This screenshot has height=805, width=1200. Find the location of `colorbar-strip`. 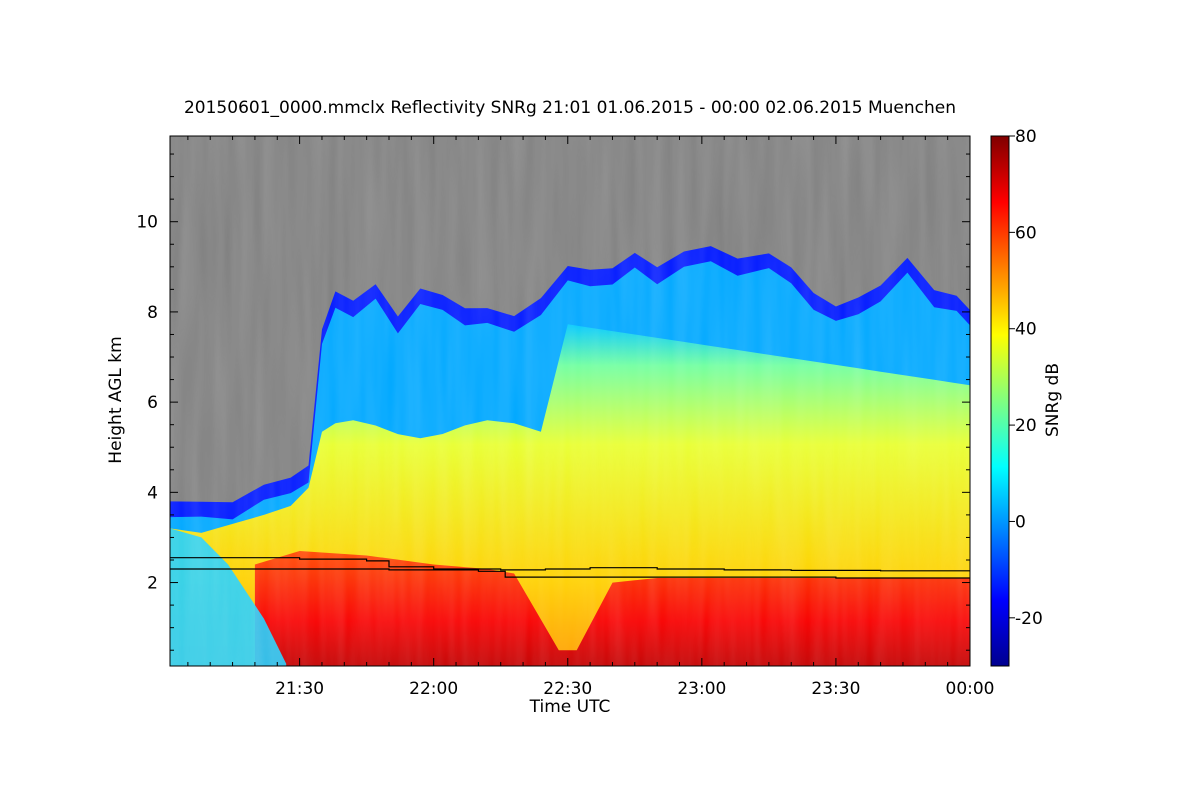

colorbar-strip is located at coordinates (1000, 401).